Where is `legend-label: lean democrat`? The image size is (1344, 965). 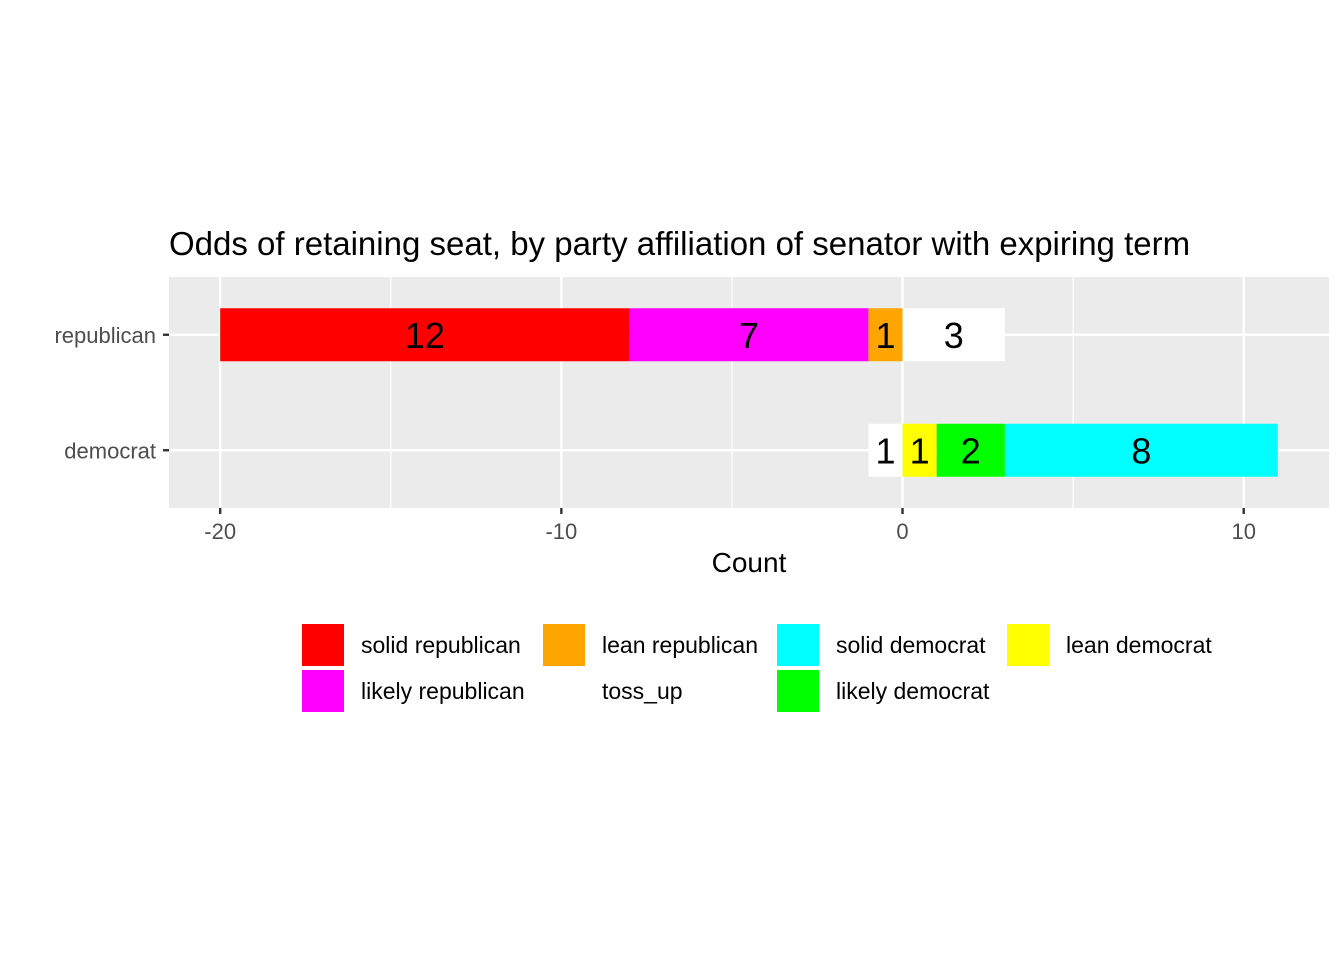
legend-label: lean democrat is located at coordinates (1139, 644).